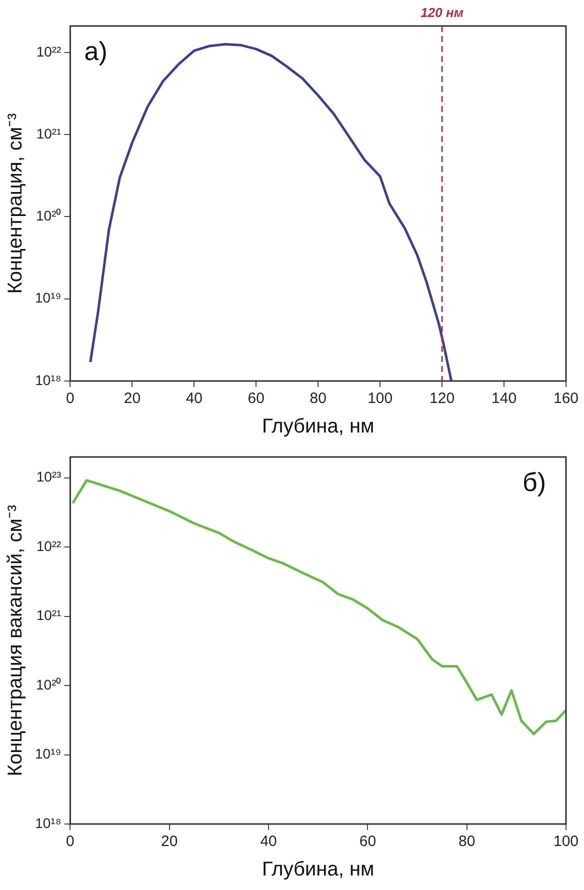  What do you see at coordinates (15, 640) in the screenshot?
I see `y-axis-title: Концентрация вакансий, см⁻³` at bounding box center [15, 640].